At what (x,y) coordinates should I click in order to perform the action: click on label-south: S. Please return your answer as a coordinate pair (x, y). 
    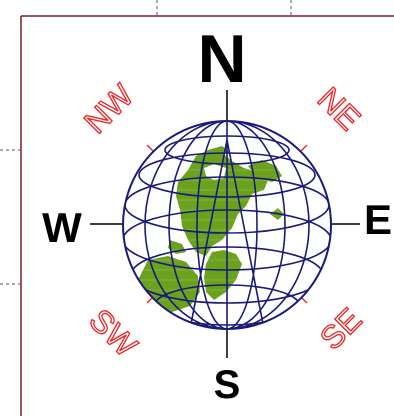
    Looking at the image, I should click on (227, 385).